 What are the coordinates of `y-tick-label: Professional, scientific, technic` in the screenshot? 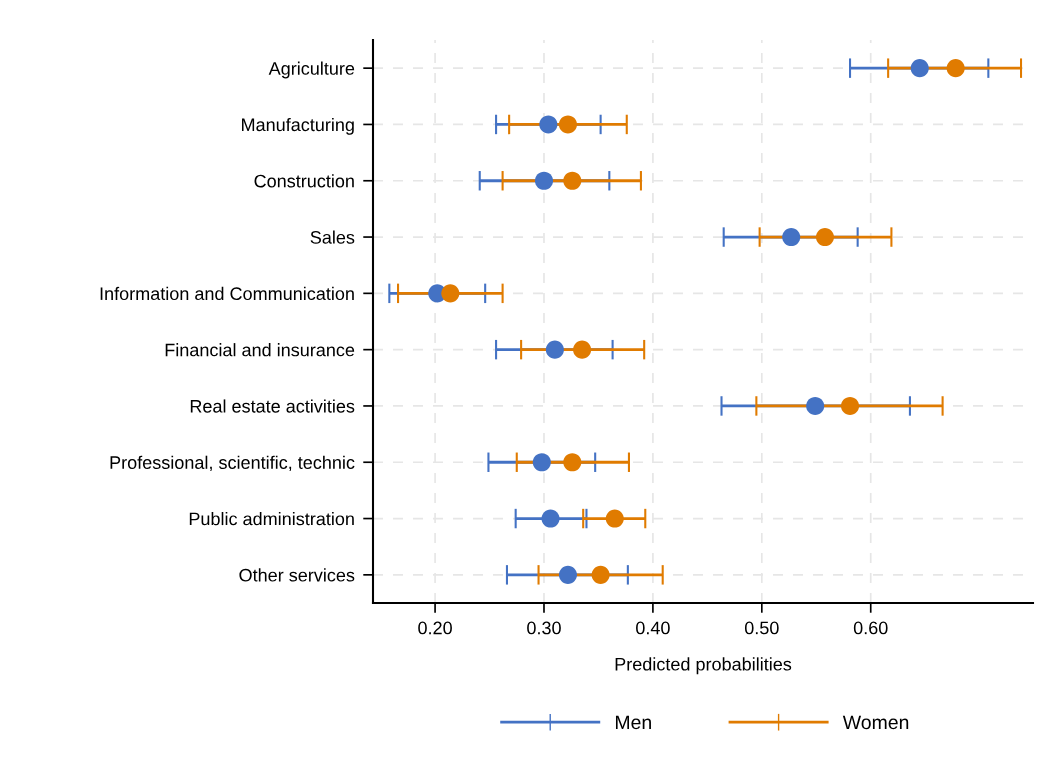 It's located at (232, 463).